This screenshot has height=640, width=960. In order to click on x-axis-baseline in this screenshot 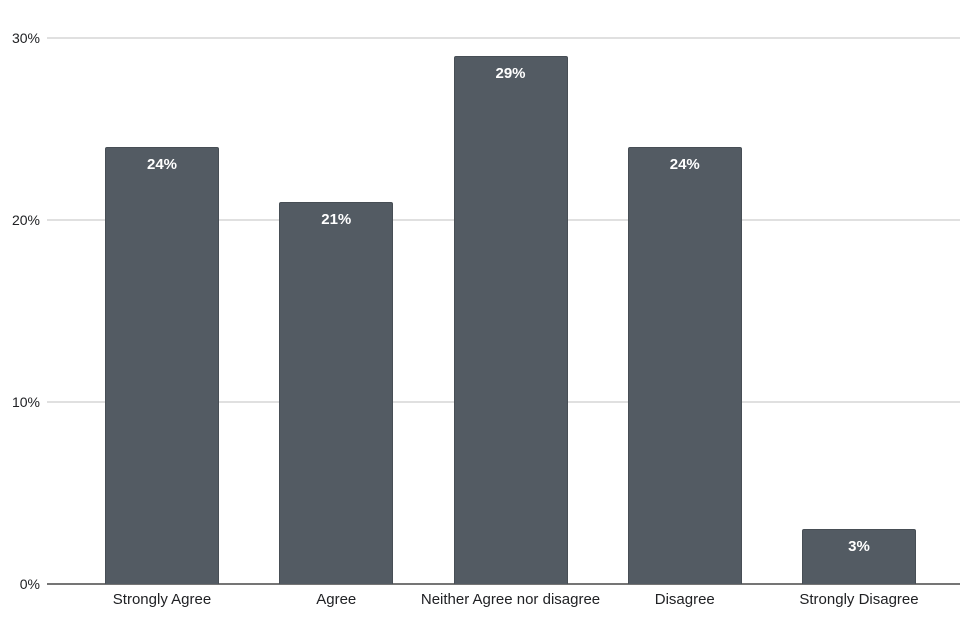, I will do `click(503, 584)`.